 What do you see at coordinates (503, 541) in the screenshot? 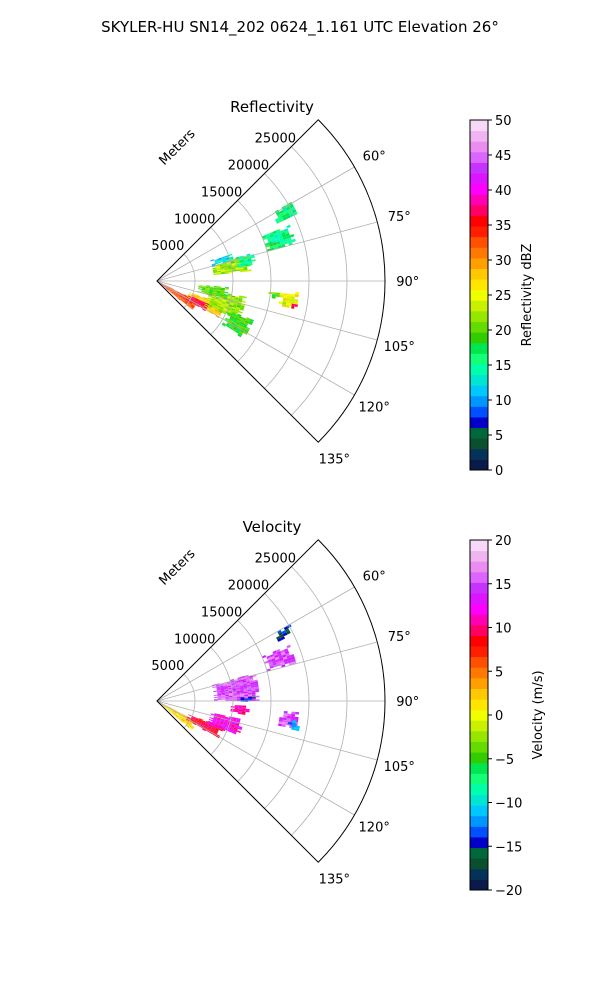
I see `velocity-colorbar-tick-label: 20` at bounding box center [503, 541].